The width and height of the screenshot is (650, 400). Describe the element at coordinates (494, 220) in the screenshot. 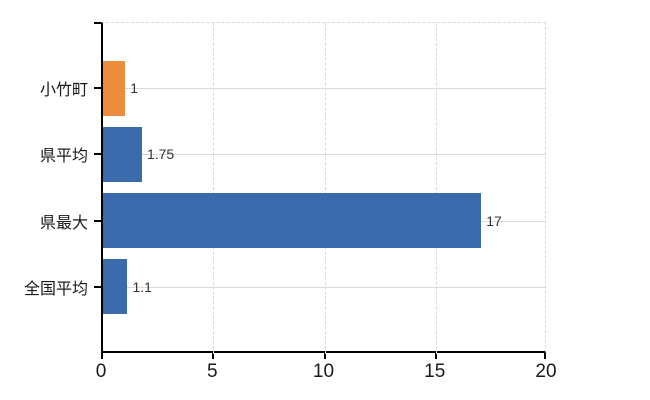

I see `value-label: 17` at that location.